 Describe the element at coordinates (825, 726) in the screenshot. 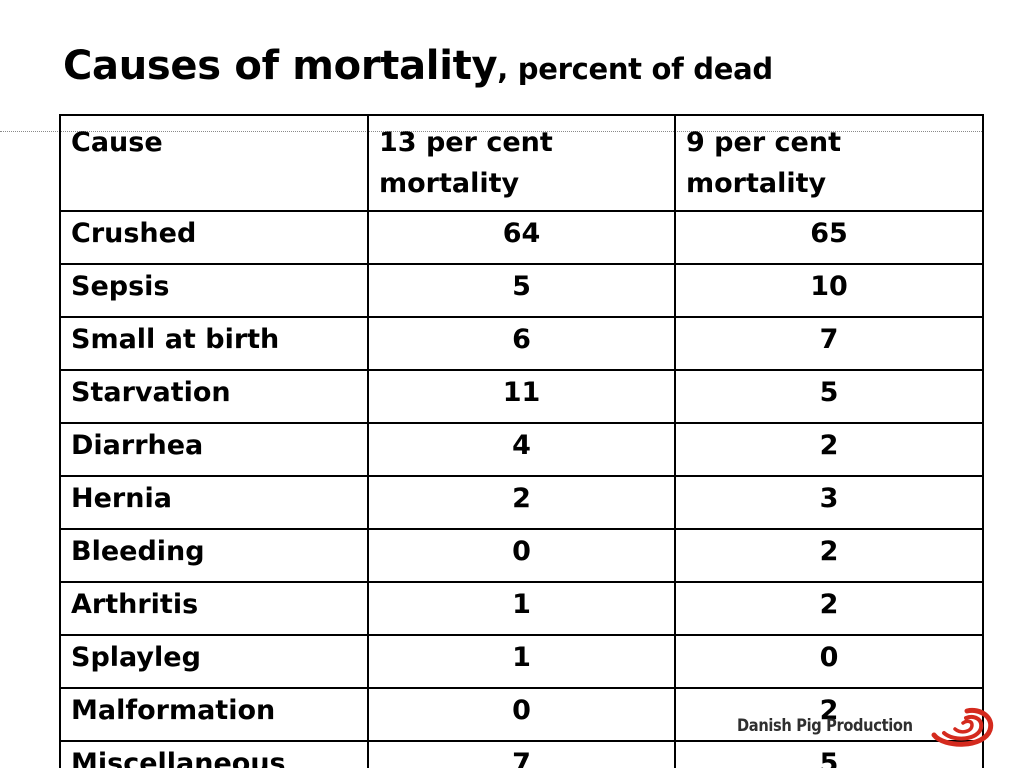

I see `logo-text: Danish Pig Production` at that location.